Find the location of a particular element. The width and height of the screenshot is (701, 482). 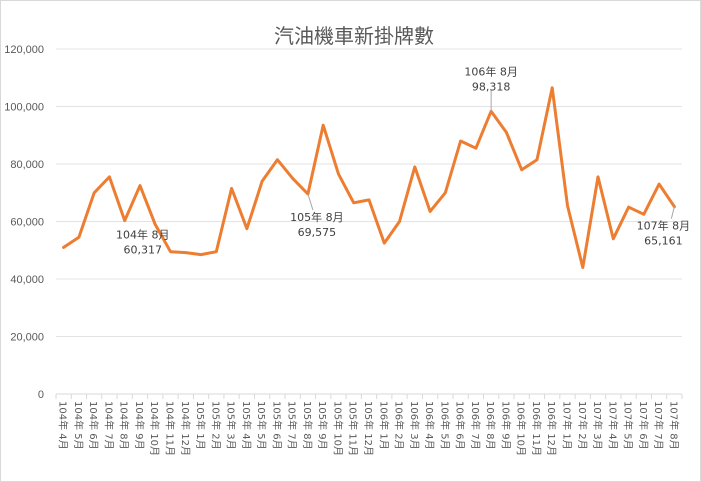

annotation-label: 107年 8月 is located at coordinates (664, 226).